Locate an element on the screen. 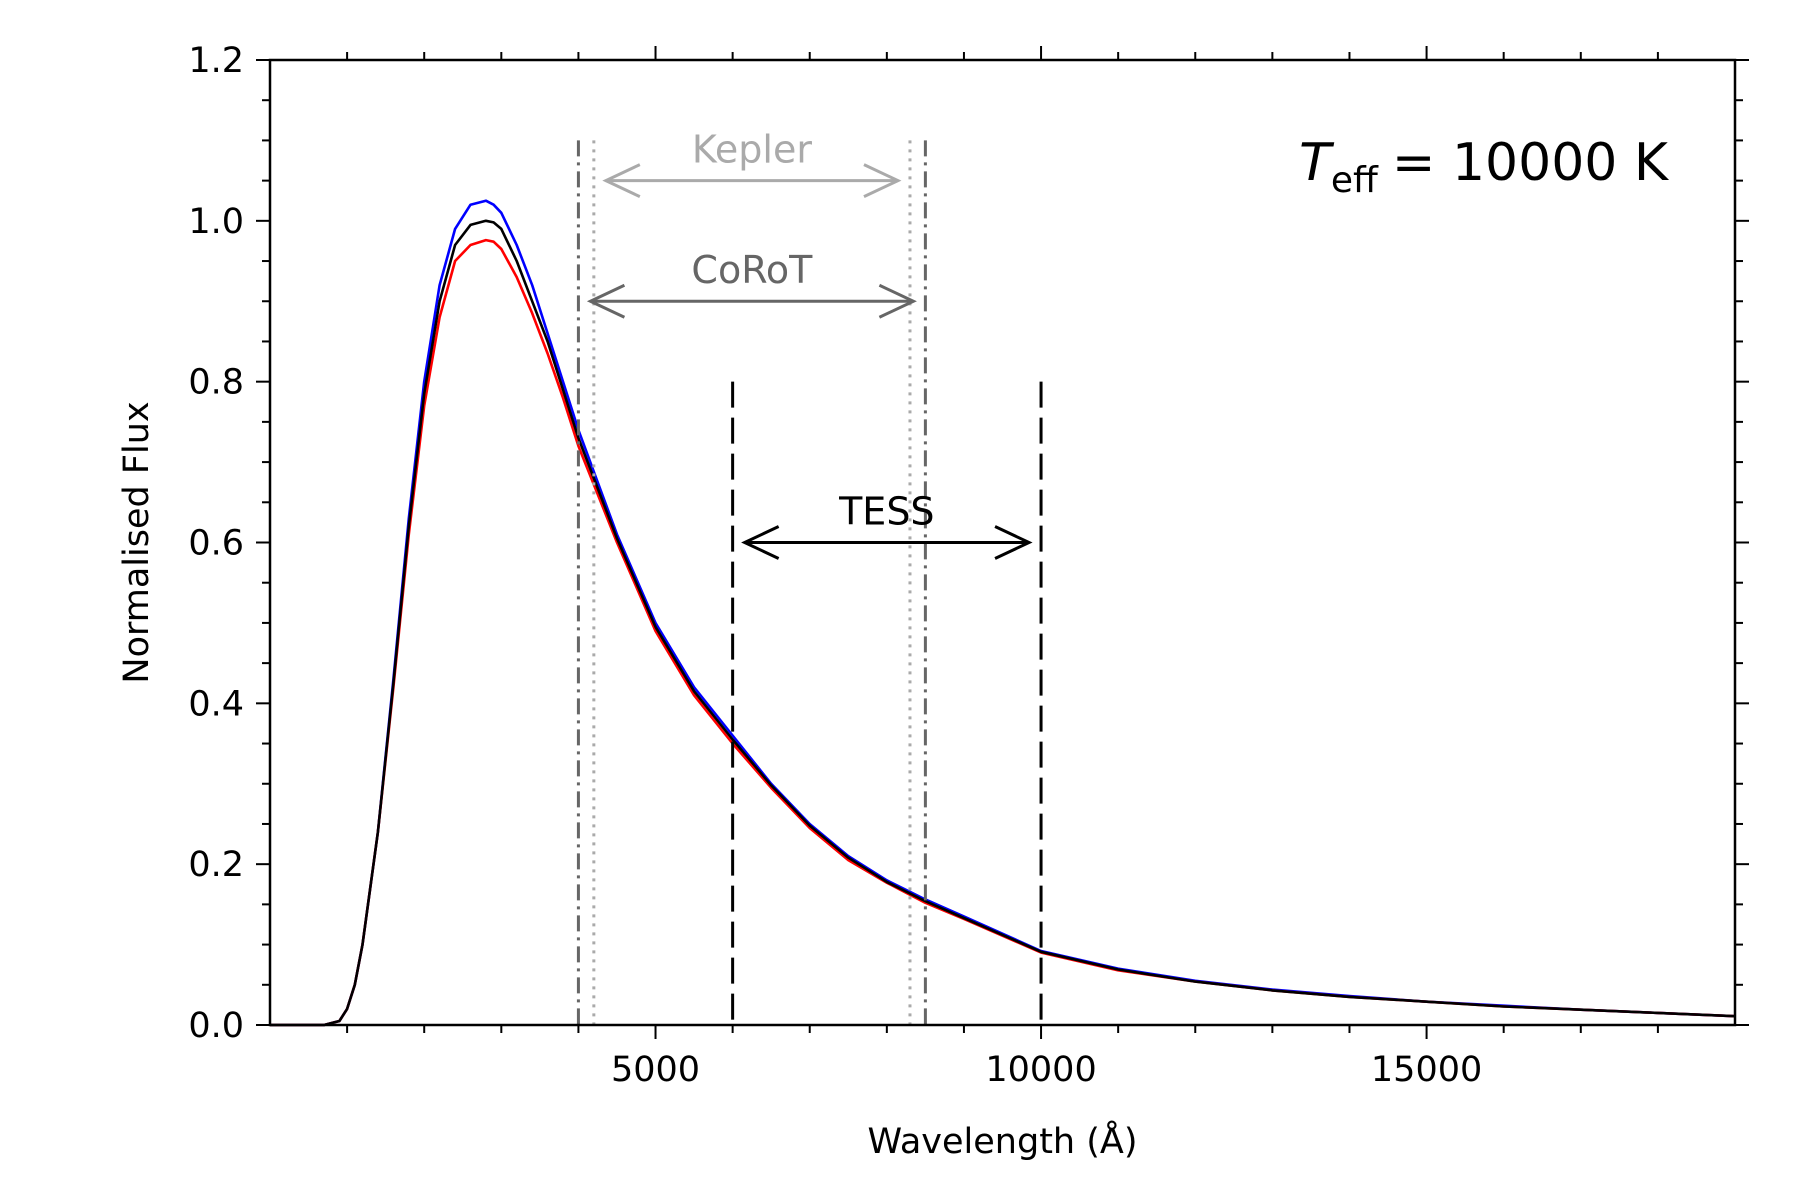 The image size is (1800, 1200). tess-label: TESS is located at coordinates (886, 511).